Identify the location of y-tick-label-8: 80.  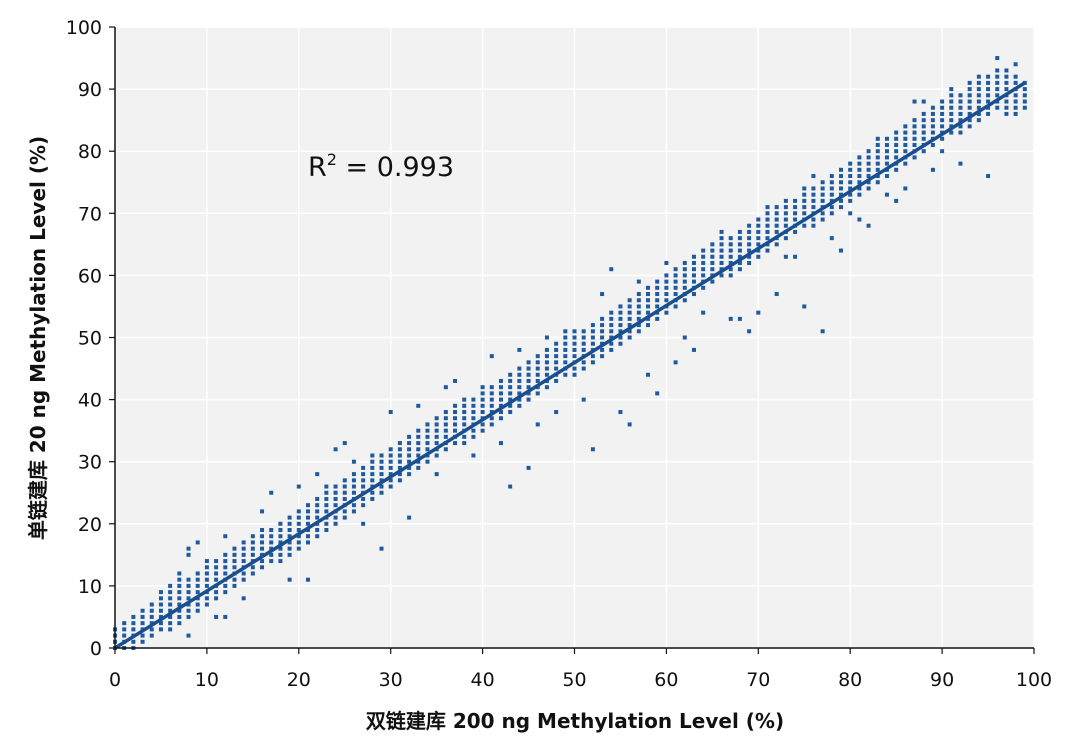
(90, 152).